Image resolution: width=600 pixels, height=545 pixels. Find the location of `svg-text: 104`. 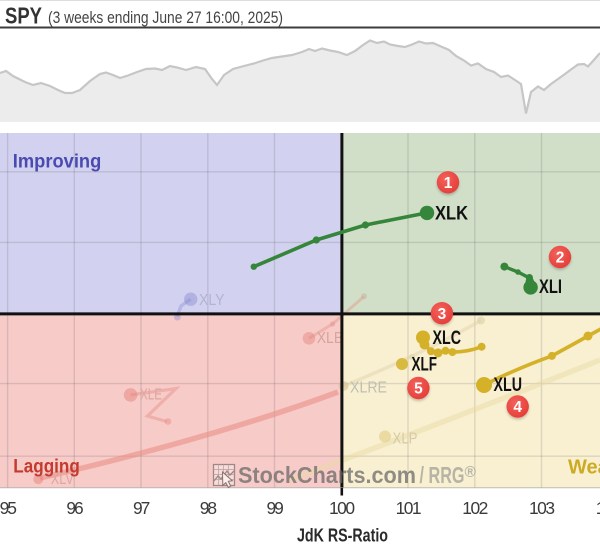

svg-text: 104 is located at coordinates (598, 508).